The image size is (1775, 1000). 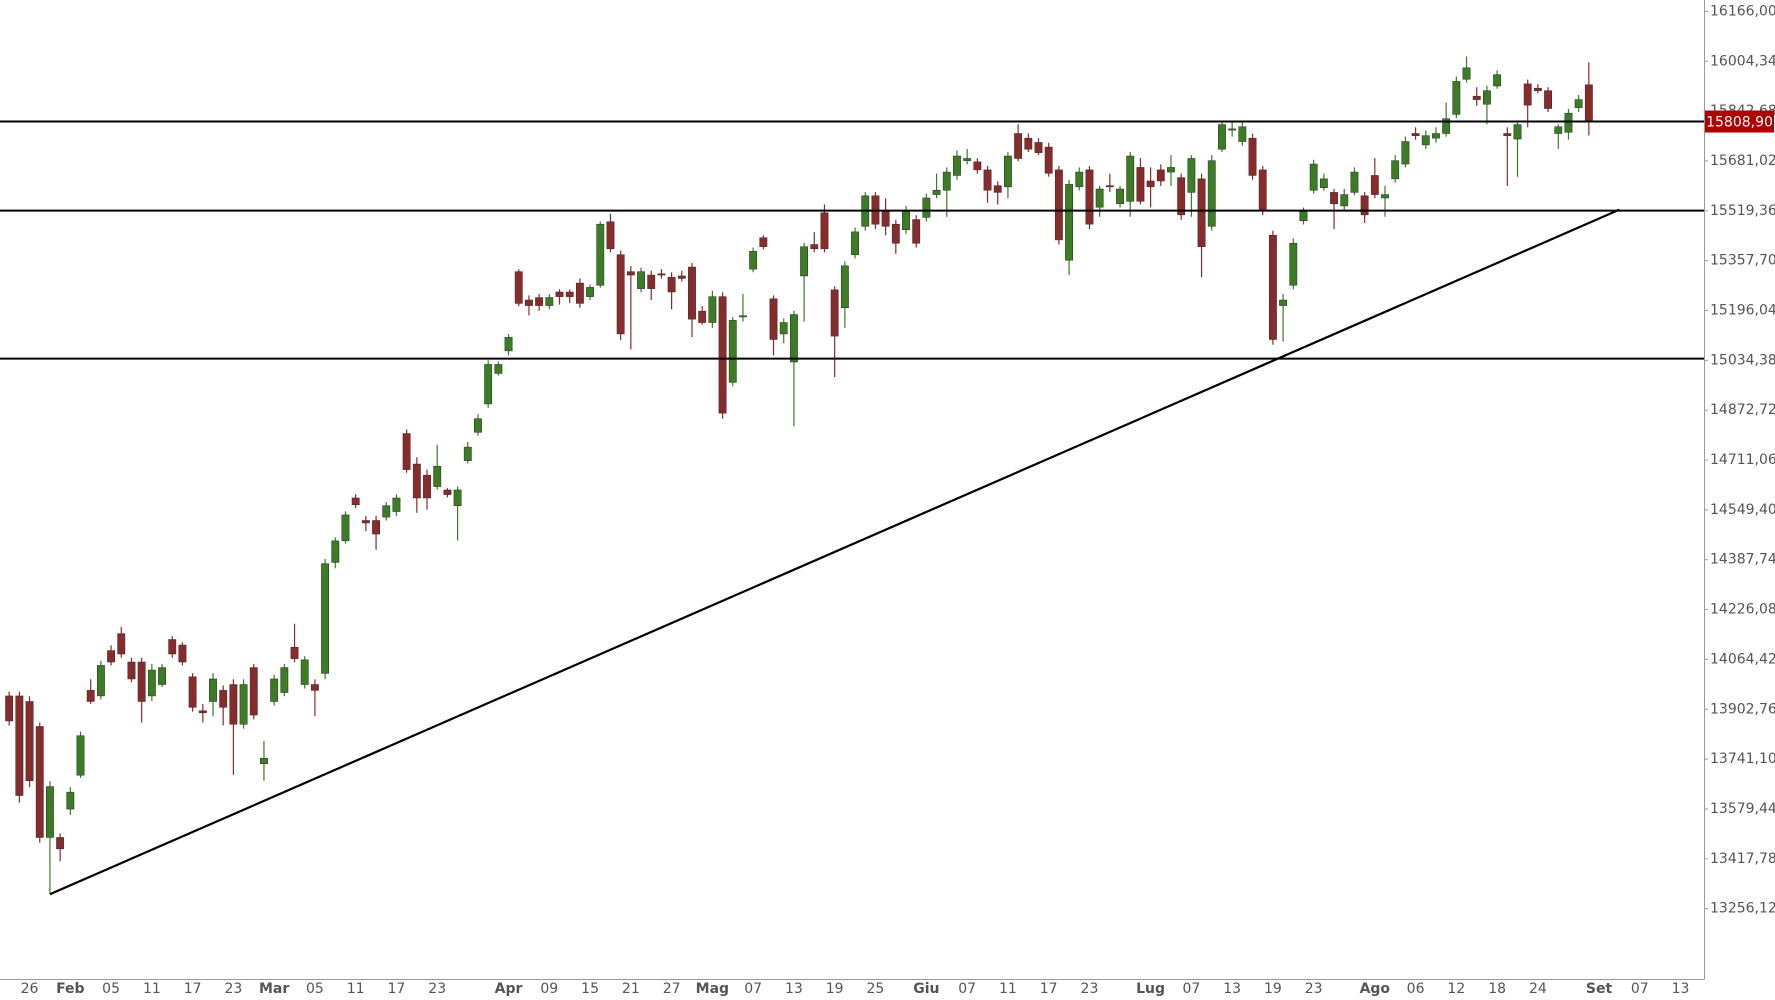 I want to click on x-tick-label: 13, so click(x=1232, y=989).